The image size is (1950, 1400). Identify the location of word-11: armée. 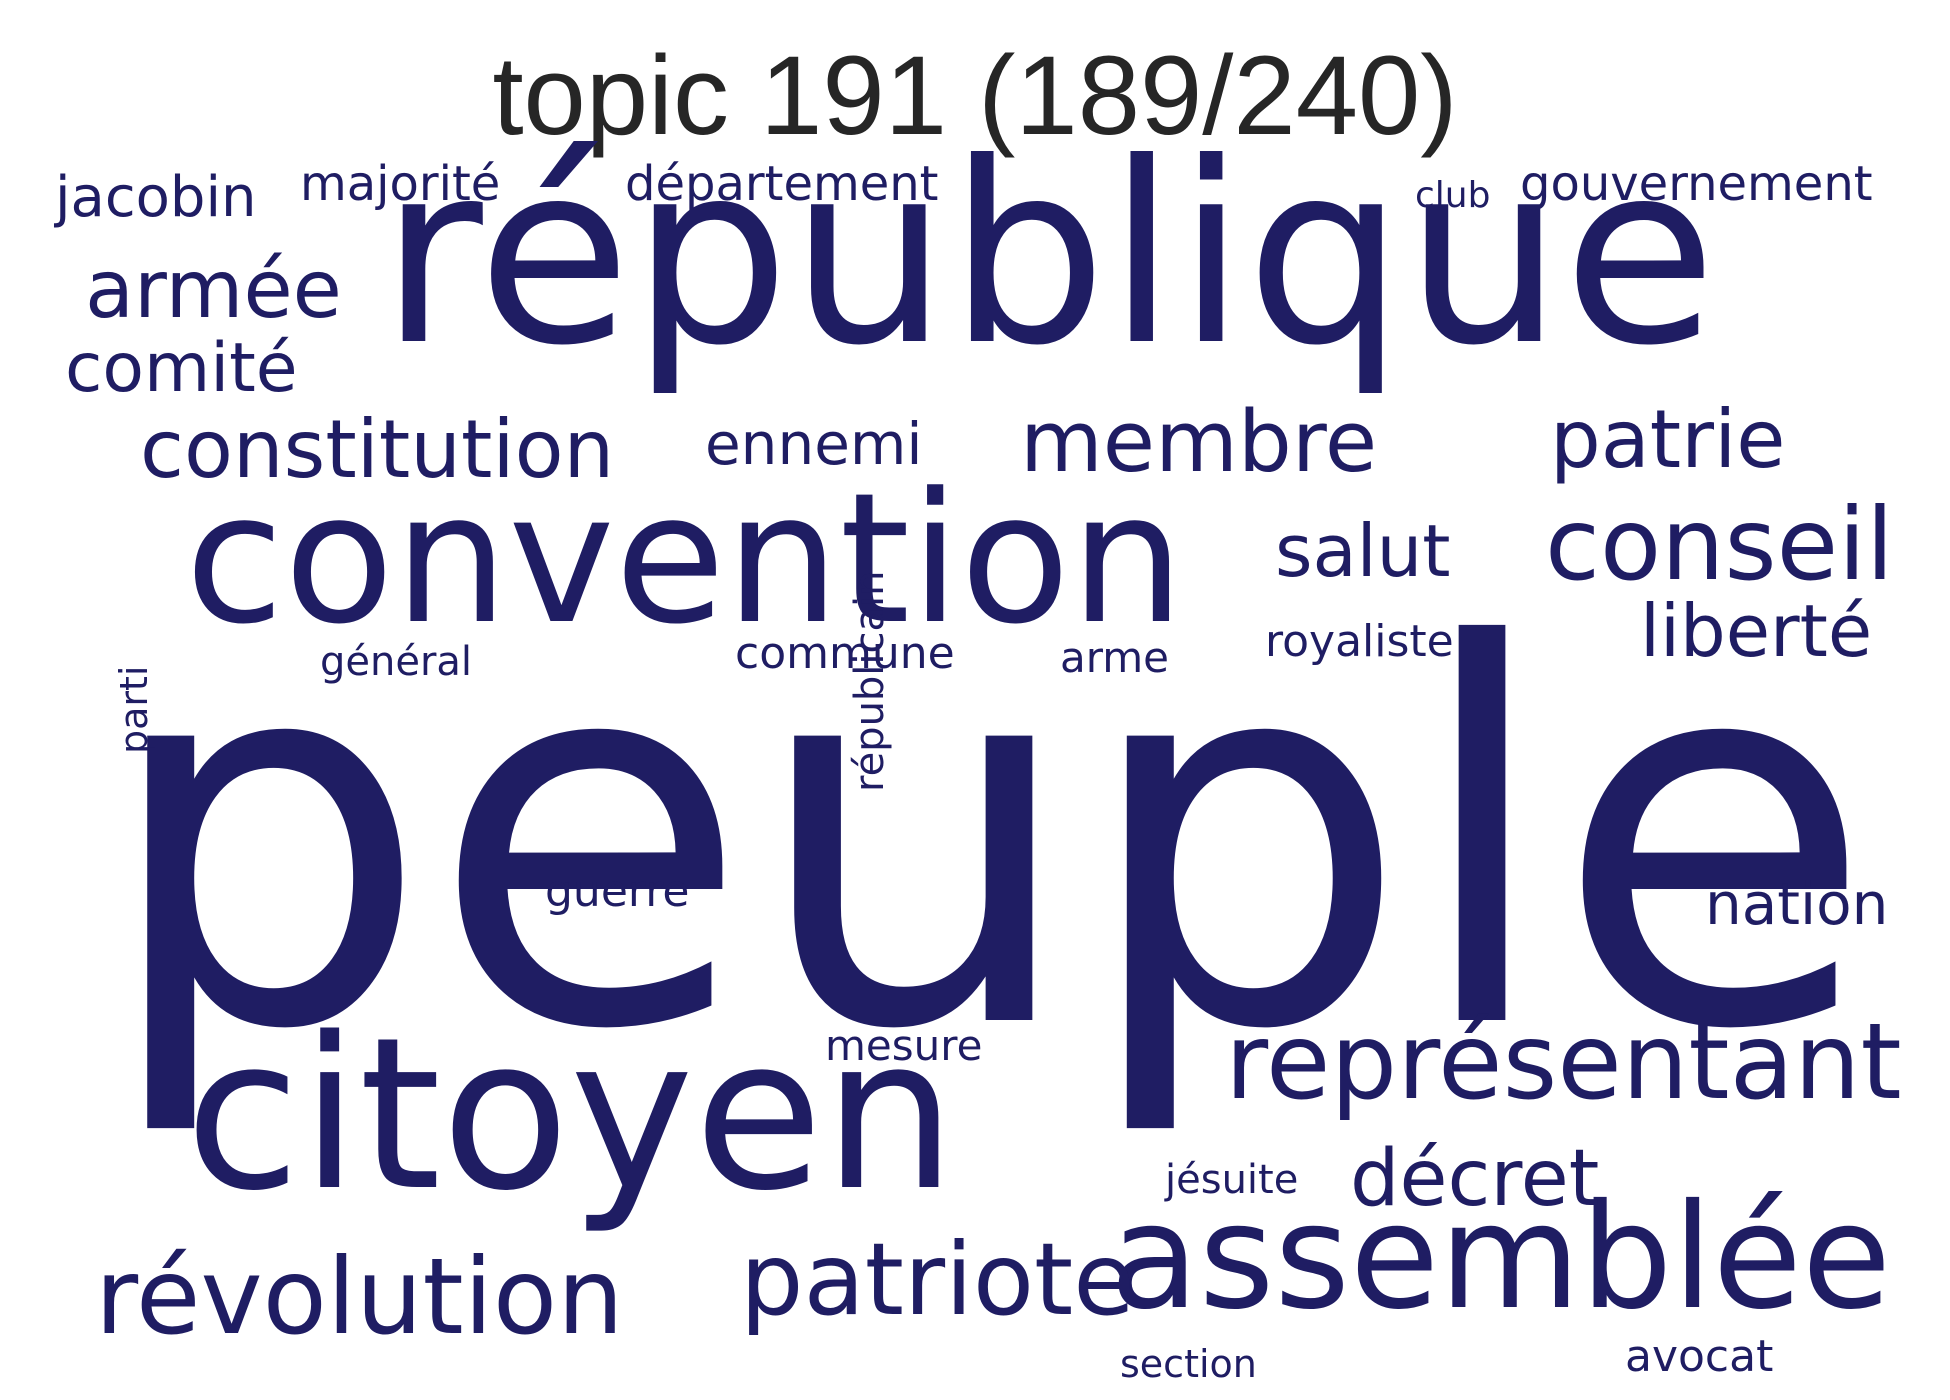
(213, 290).